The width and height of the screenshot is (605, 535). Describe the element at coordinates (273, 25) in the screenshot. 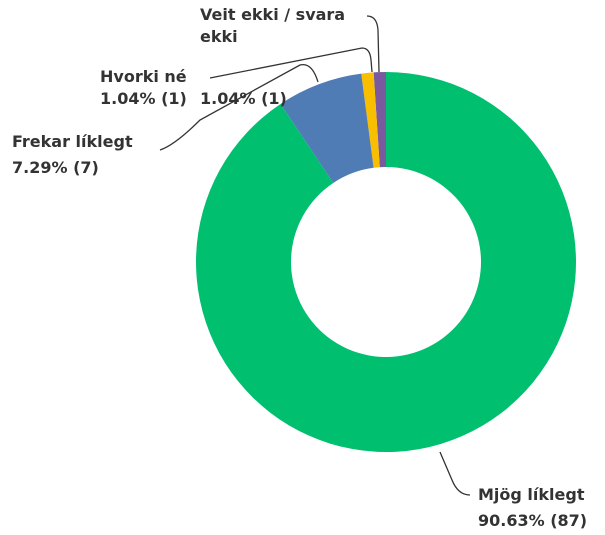

I see `category-label: Veit ekki / svara ekki` at that location.